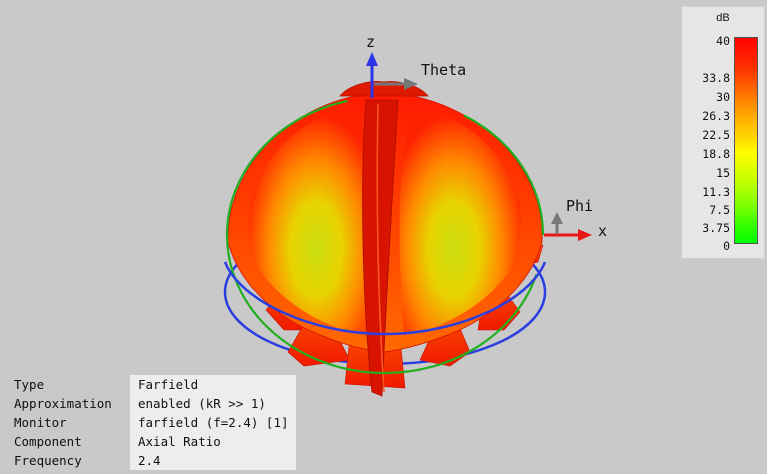 The image size is (767, 474). What do you see at coordinates (716, 78) in the screenshot?
I see `legend-tick: 33.8` at bounding box center [716, 78].